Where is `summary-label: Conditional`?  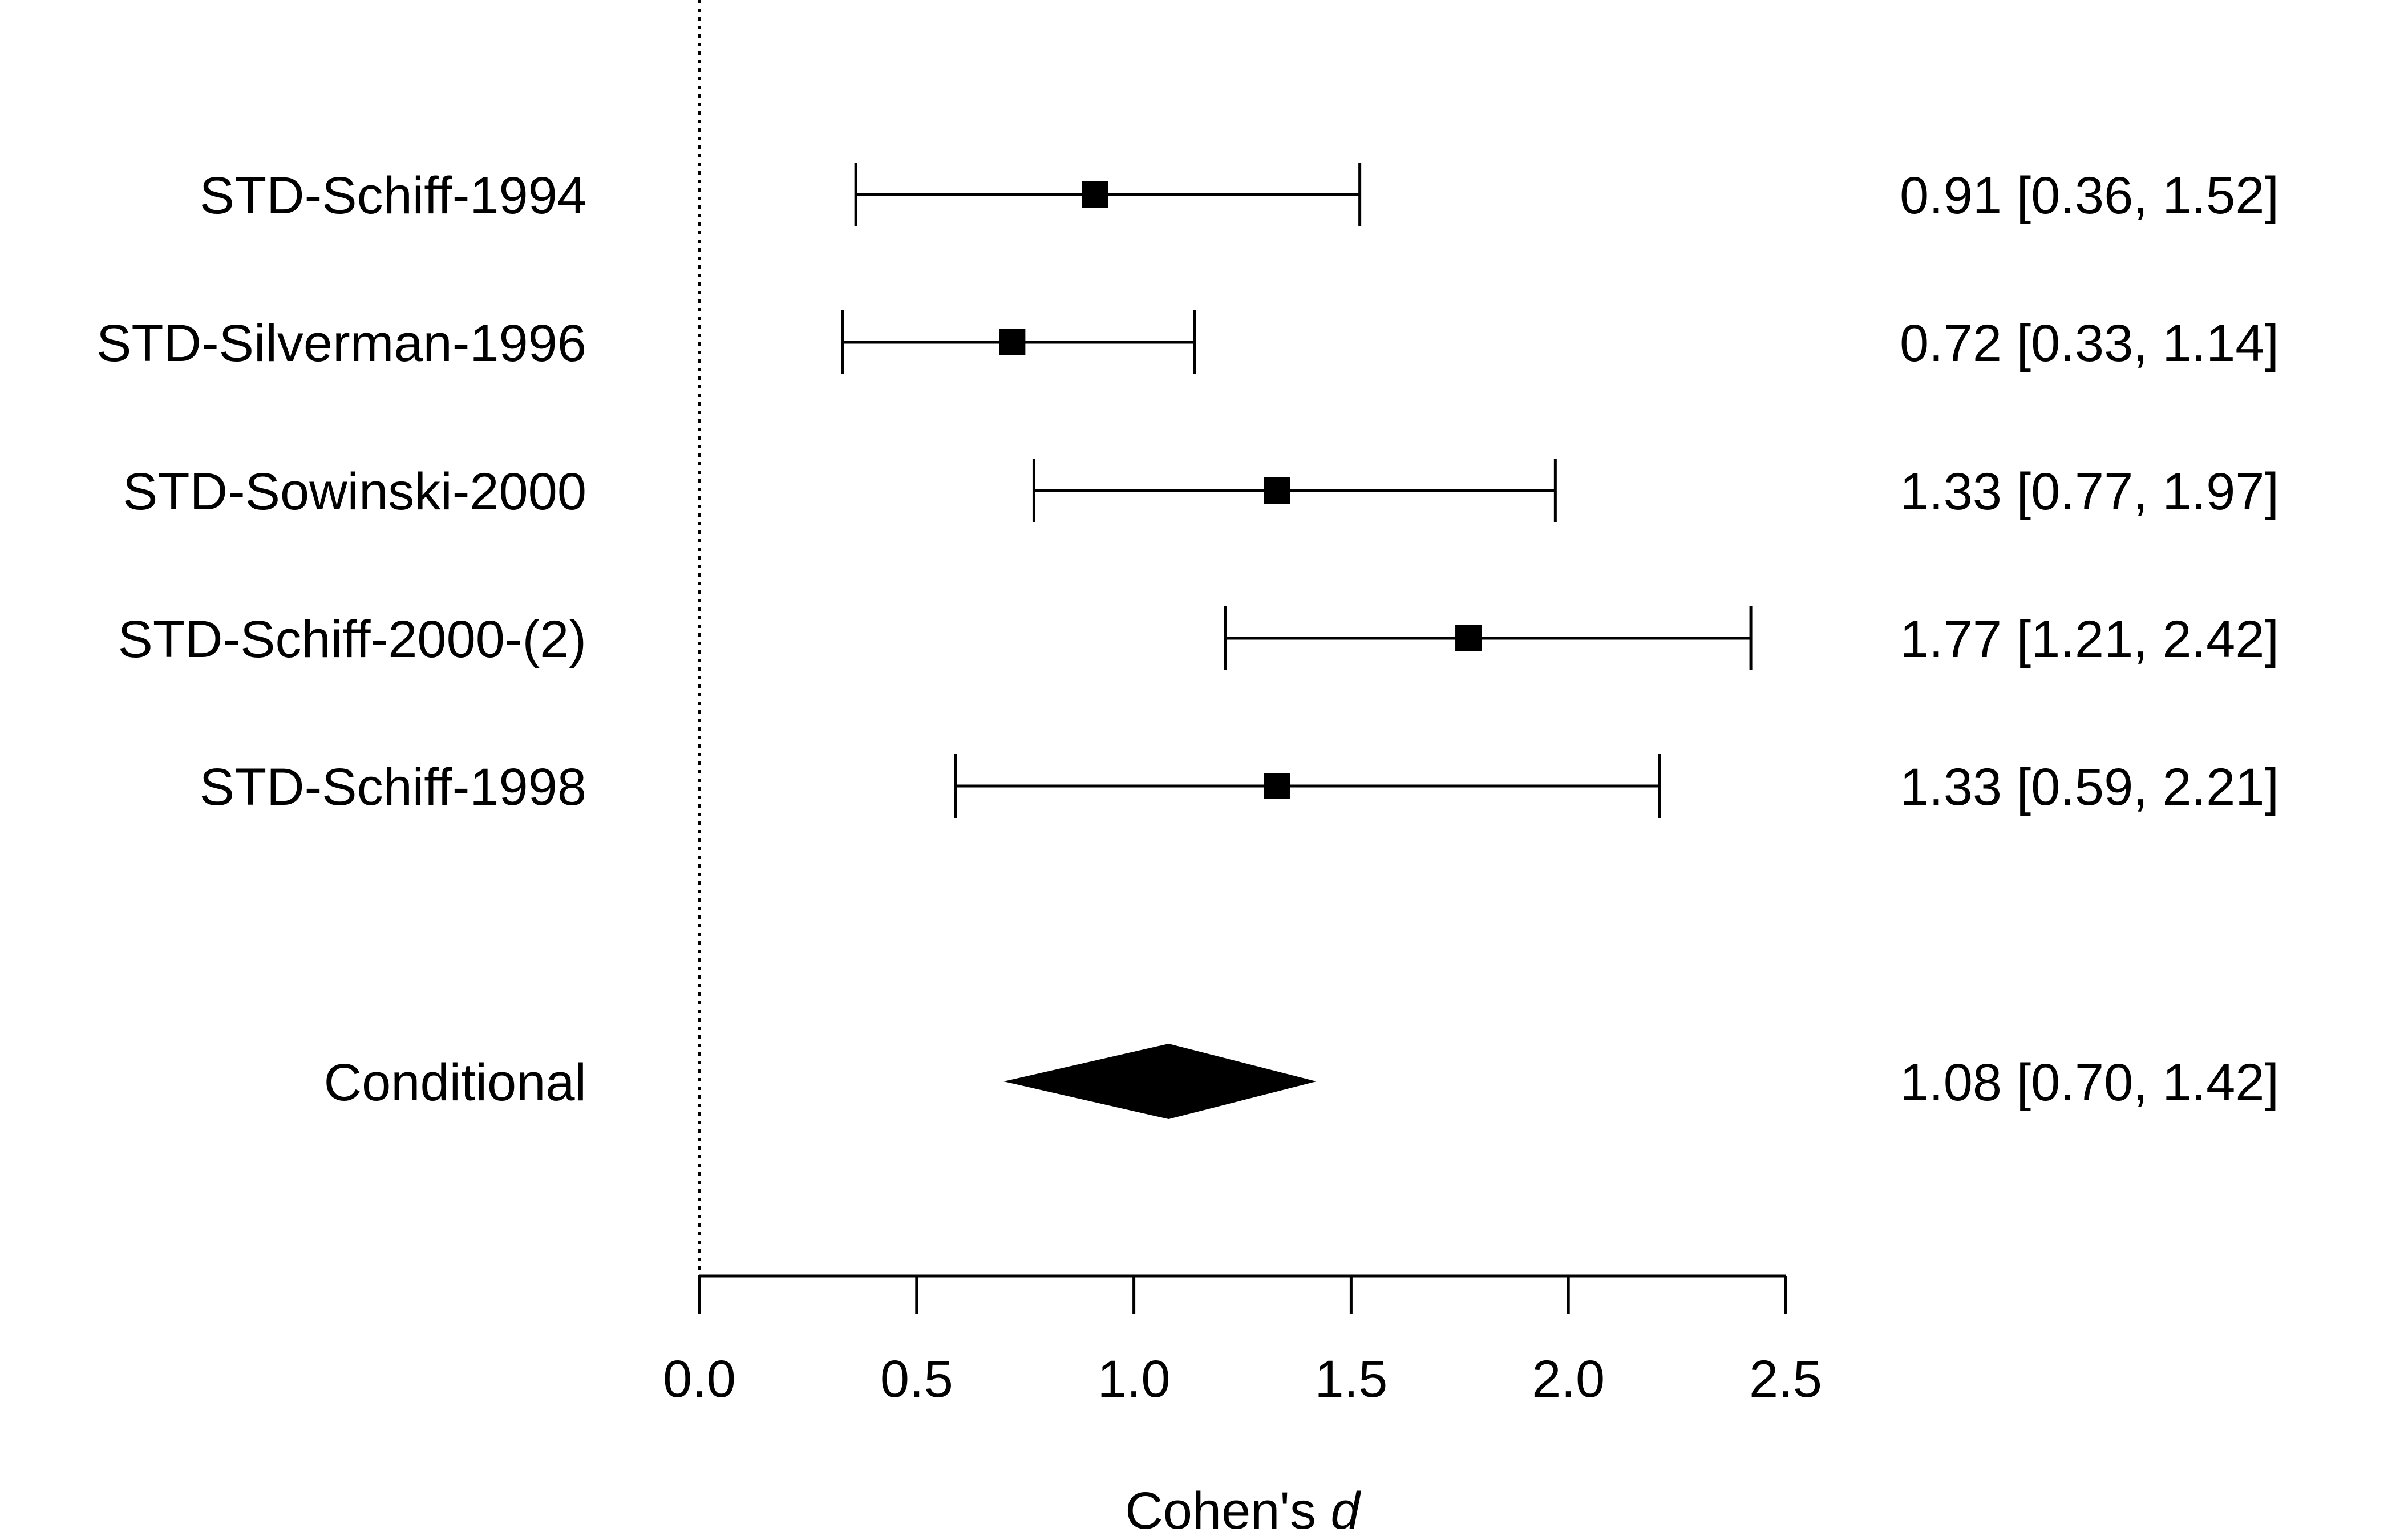 summary-label: Conditional is located at coordinates (455, 1082).